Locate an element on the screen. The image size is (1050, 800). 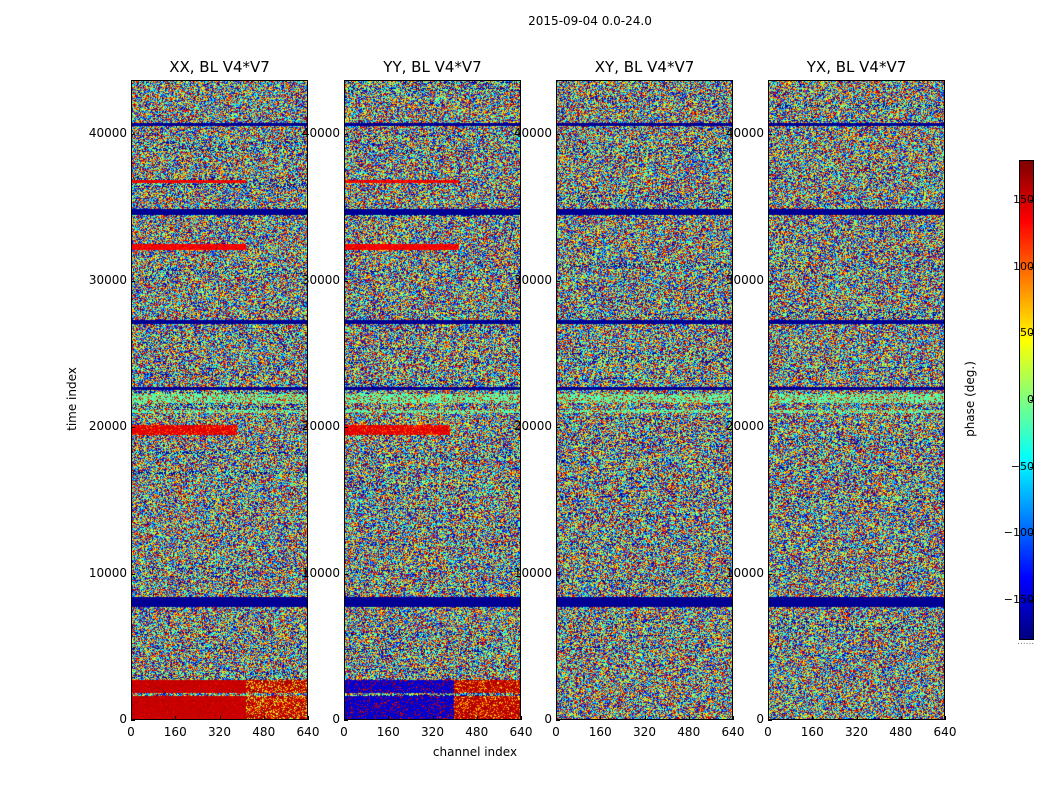
heatmap-xy is located at coordinates (644, 400).